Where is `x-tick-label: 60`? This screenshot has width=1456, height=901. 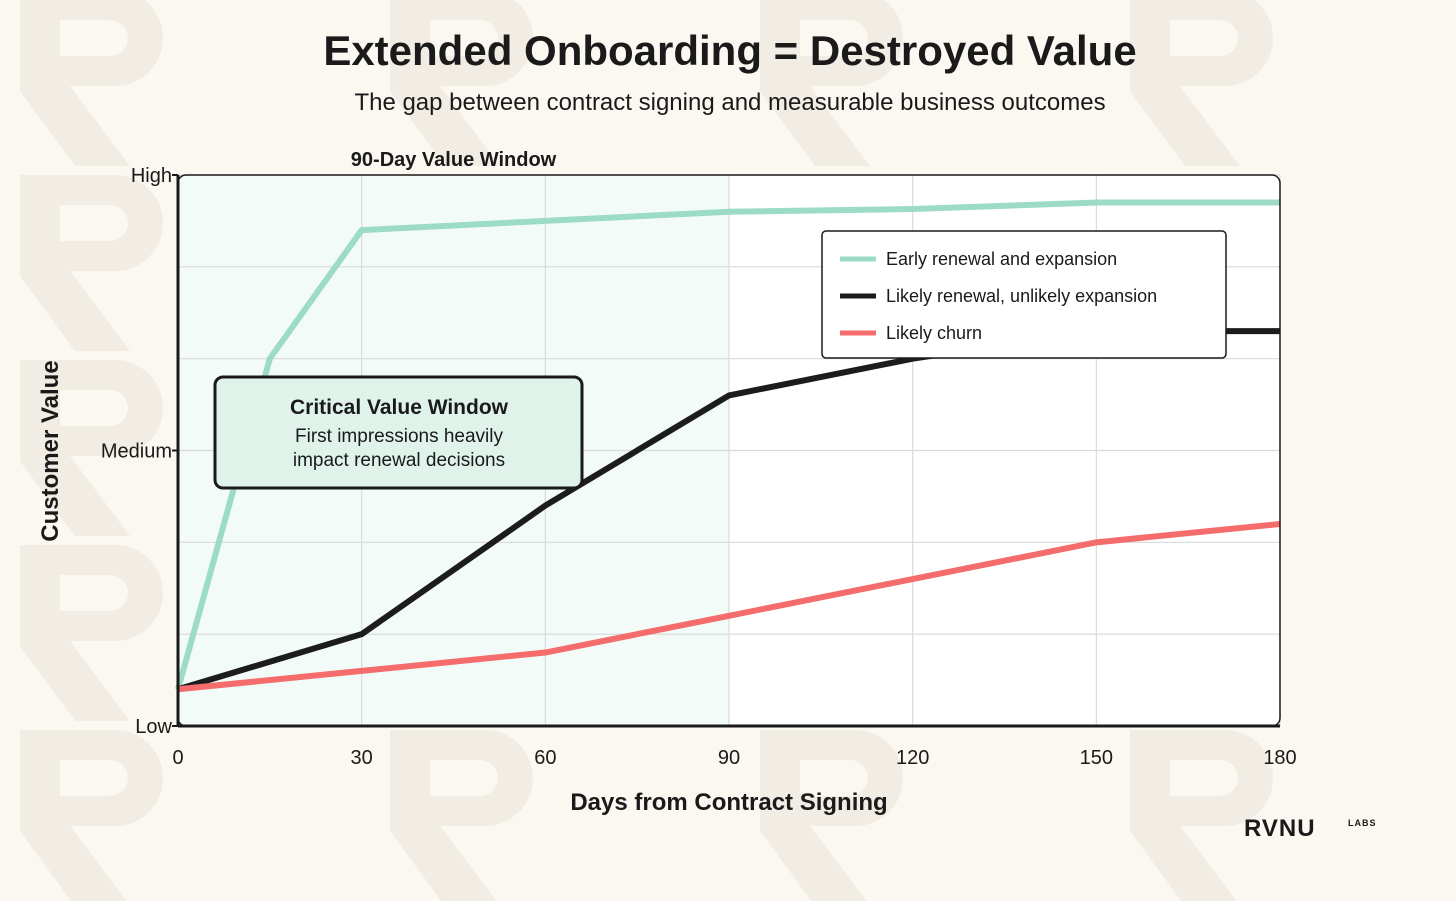
x-tick-label: 60 is located at coordinates (545, 758).